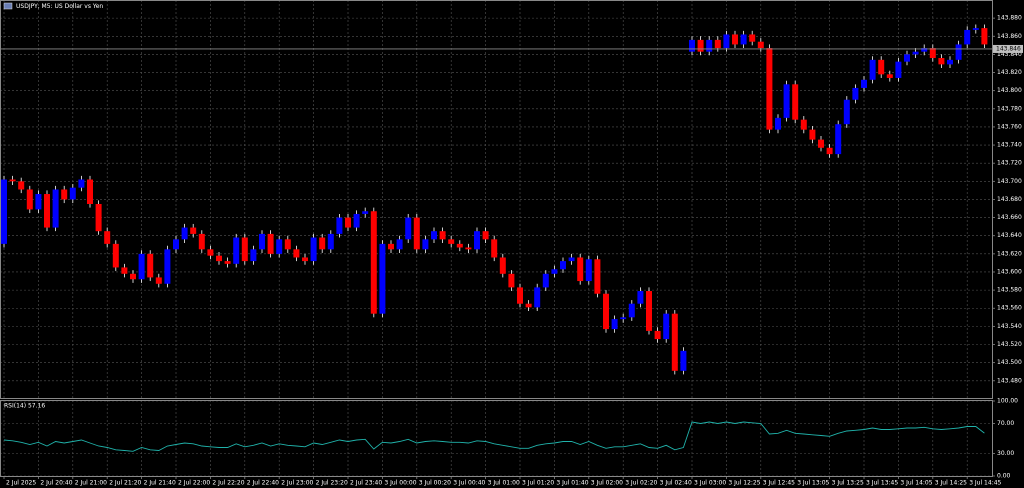 The image size is (1024, 488). I want to click on y-tick-label: 143.880, so click(1009, 18).